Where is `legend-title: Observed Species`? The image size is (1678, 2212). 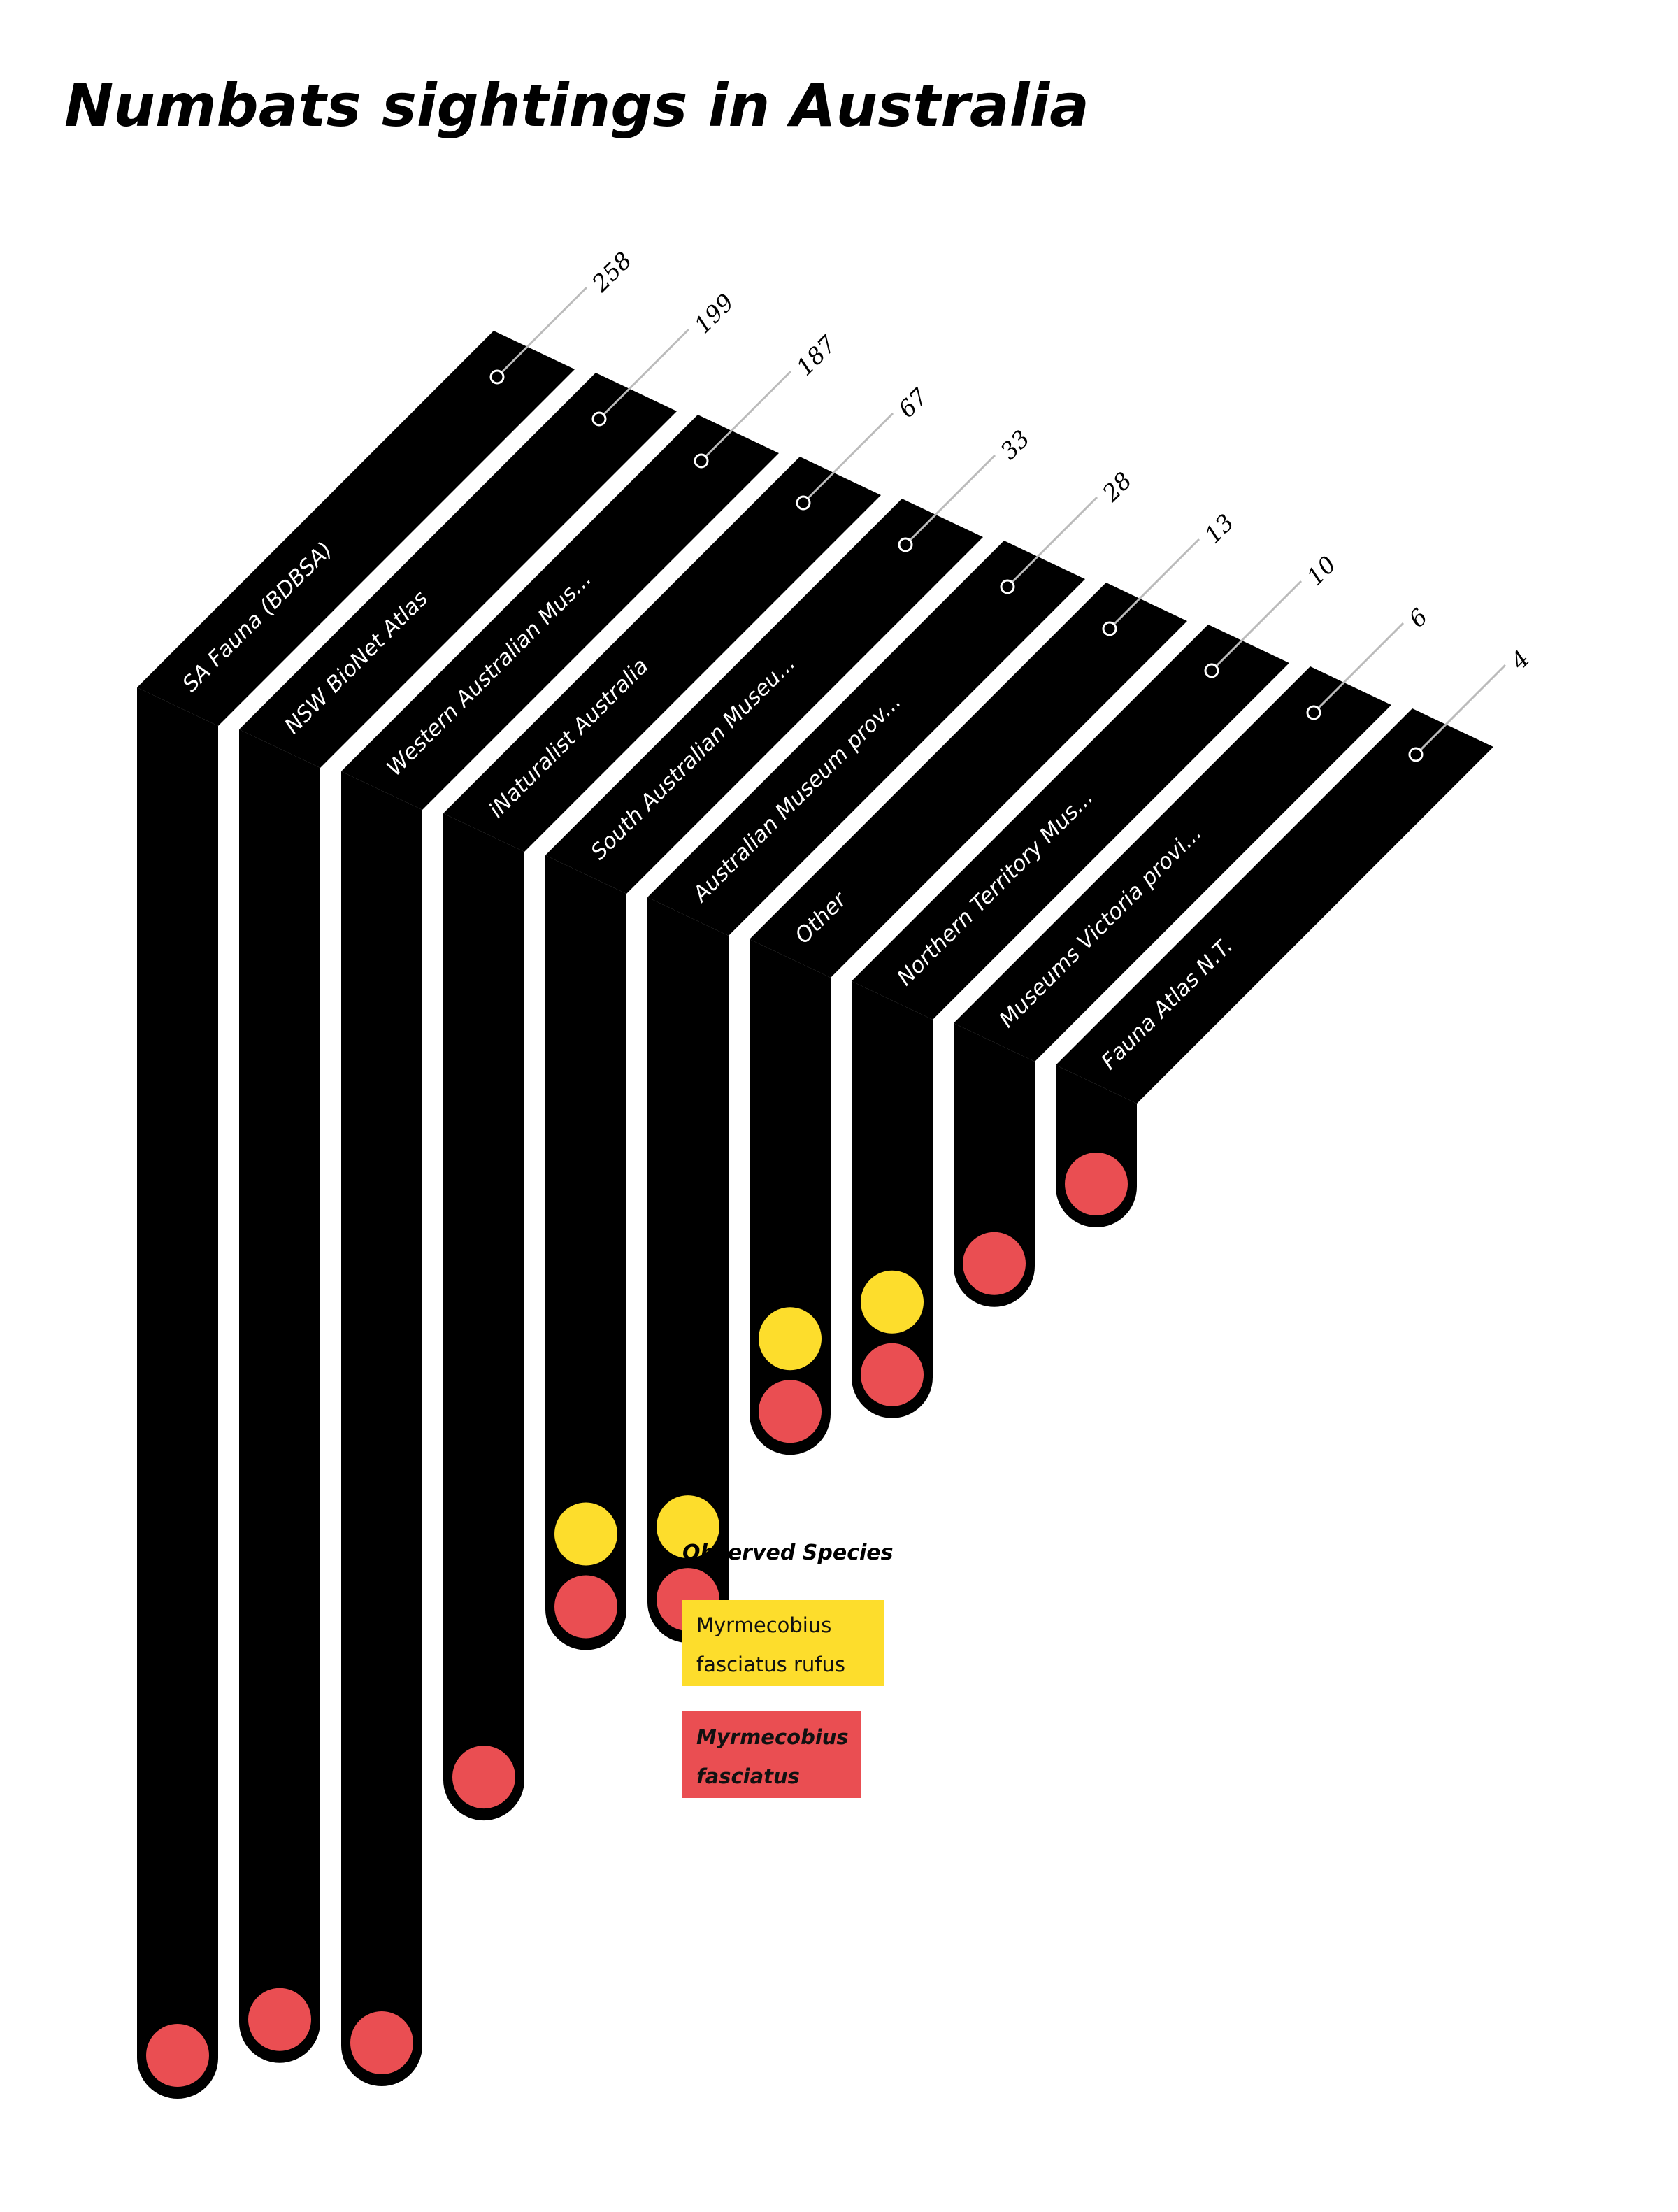 legend-title: Observed Species is located at coordinates (788, 1553).